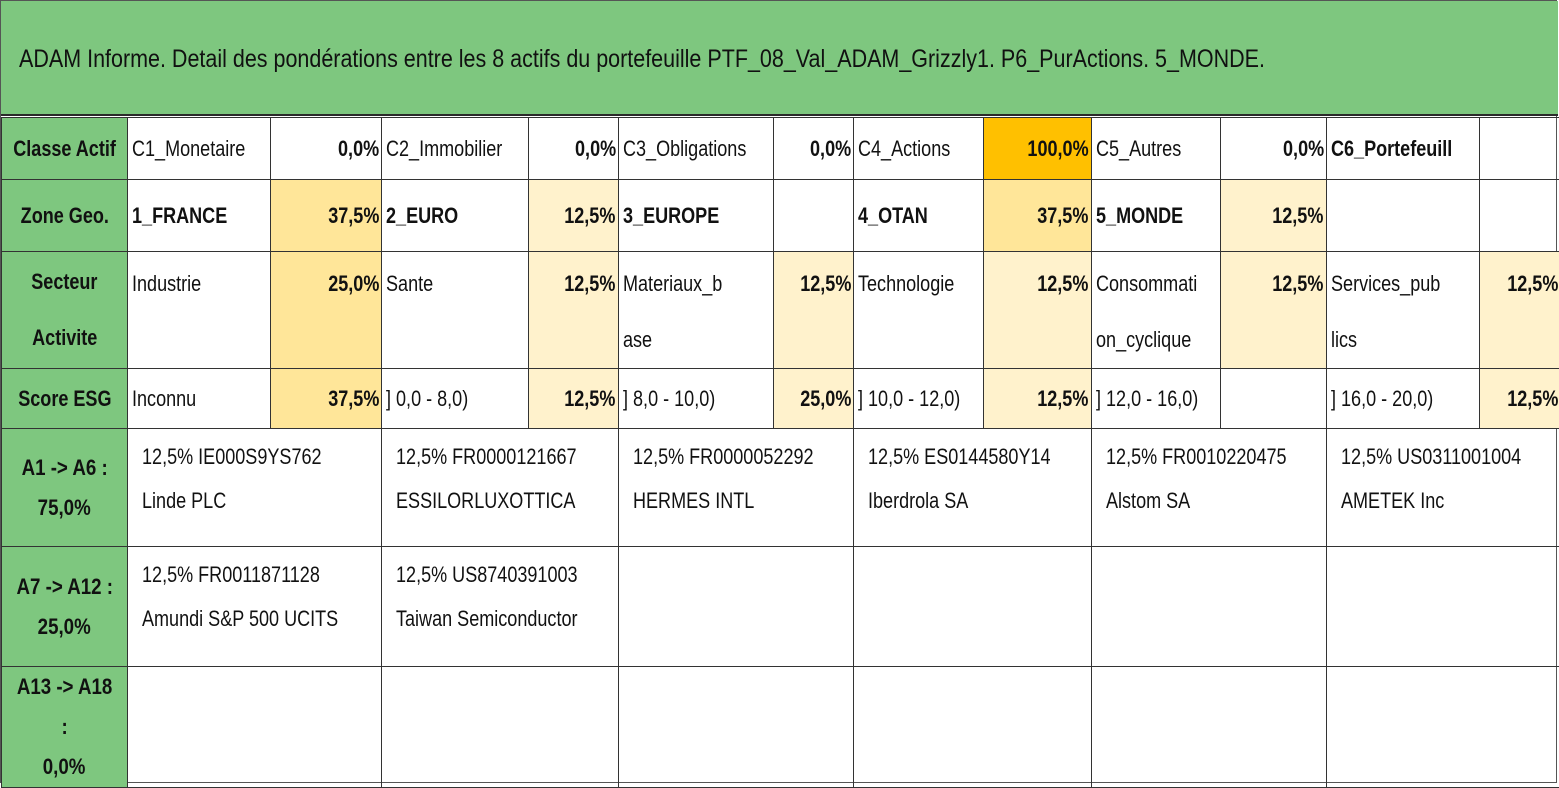 This screenshot has height=788, width=1559. What do you see at coordinates (918, 310) in the screenshot?
I see `secteur-label: Technologie` at bounding box center [918, 310].